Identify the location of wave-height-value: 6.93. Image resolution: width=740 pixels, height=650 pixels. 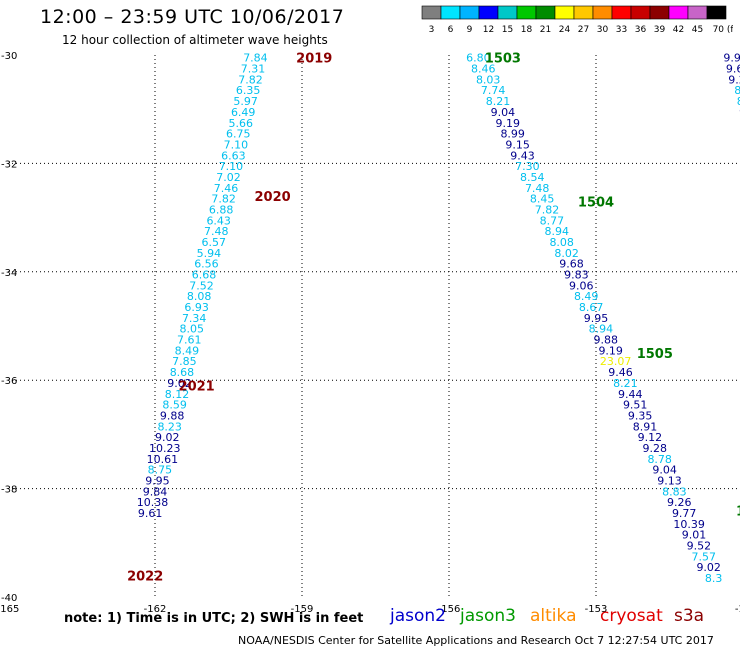
(196, 307).